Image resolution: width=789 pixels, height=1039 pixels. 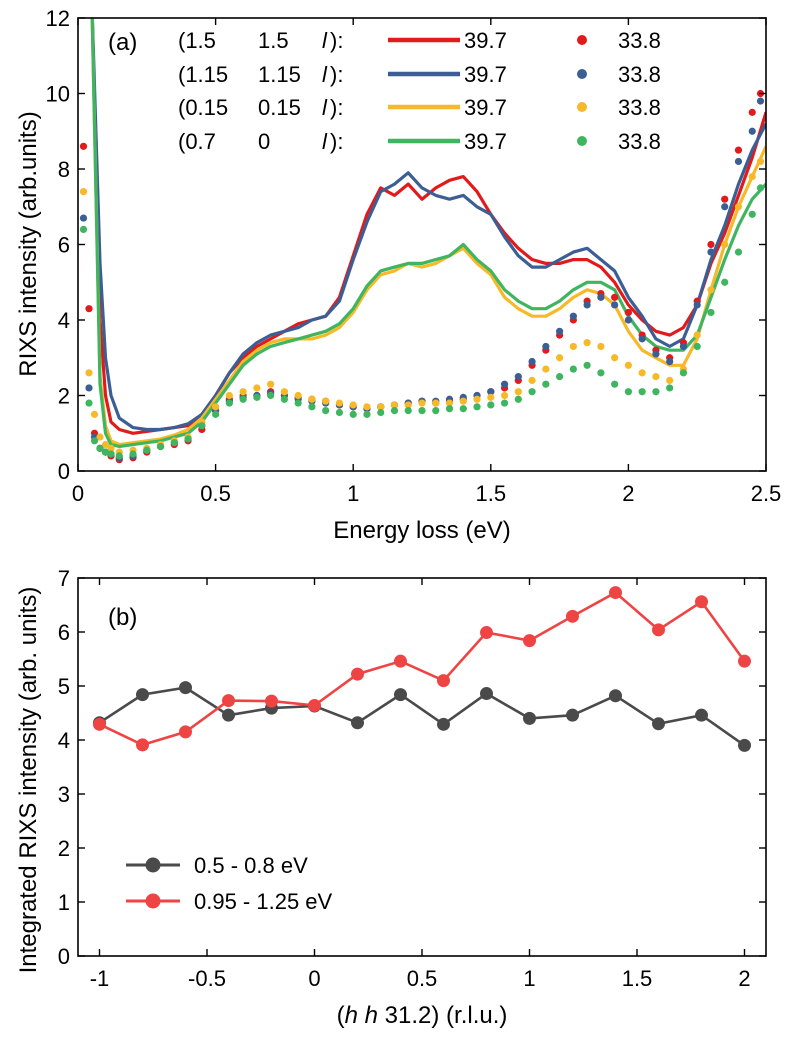 I want to click on legend-row-3: (0.15 0.15 l ): 39.7 33.8, so click(x=419, y=107).